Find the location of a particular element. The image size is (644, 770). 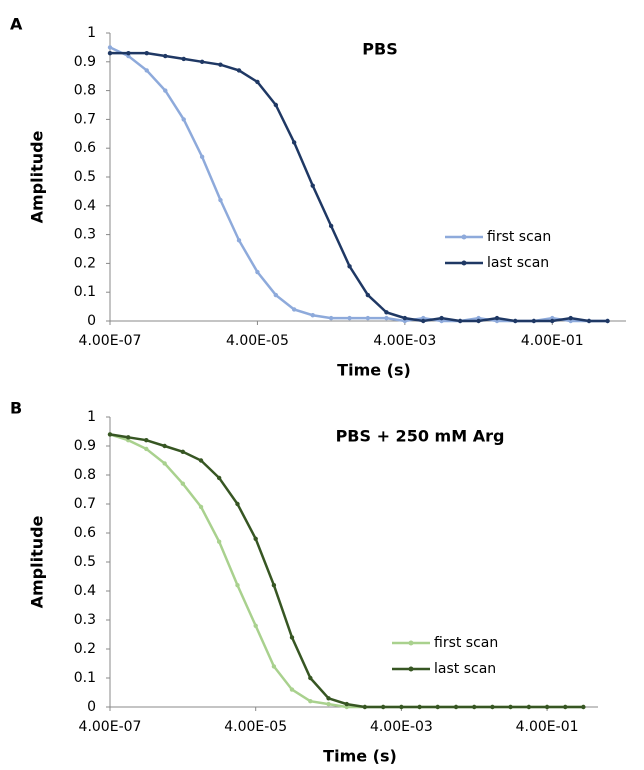

y-tick-label: 0.3 is located at coordinates (85, 235).